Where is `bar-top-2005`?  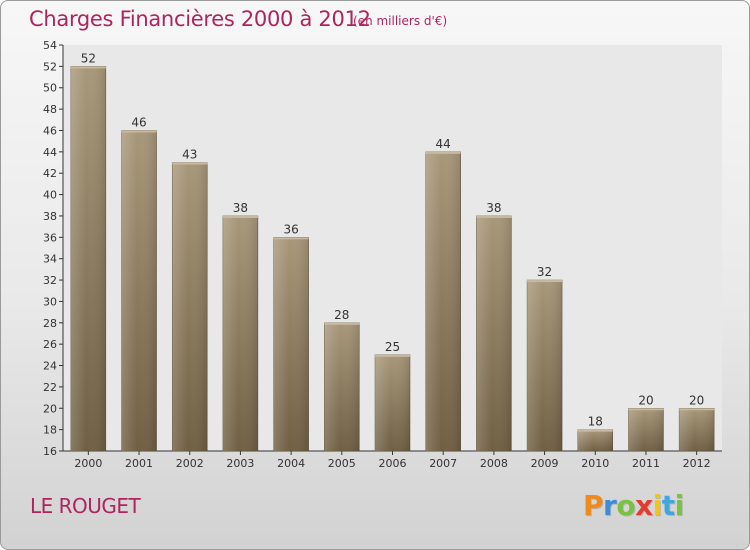
bar-top-2005 is located at coordinates (342, 323).